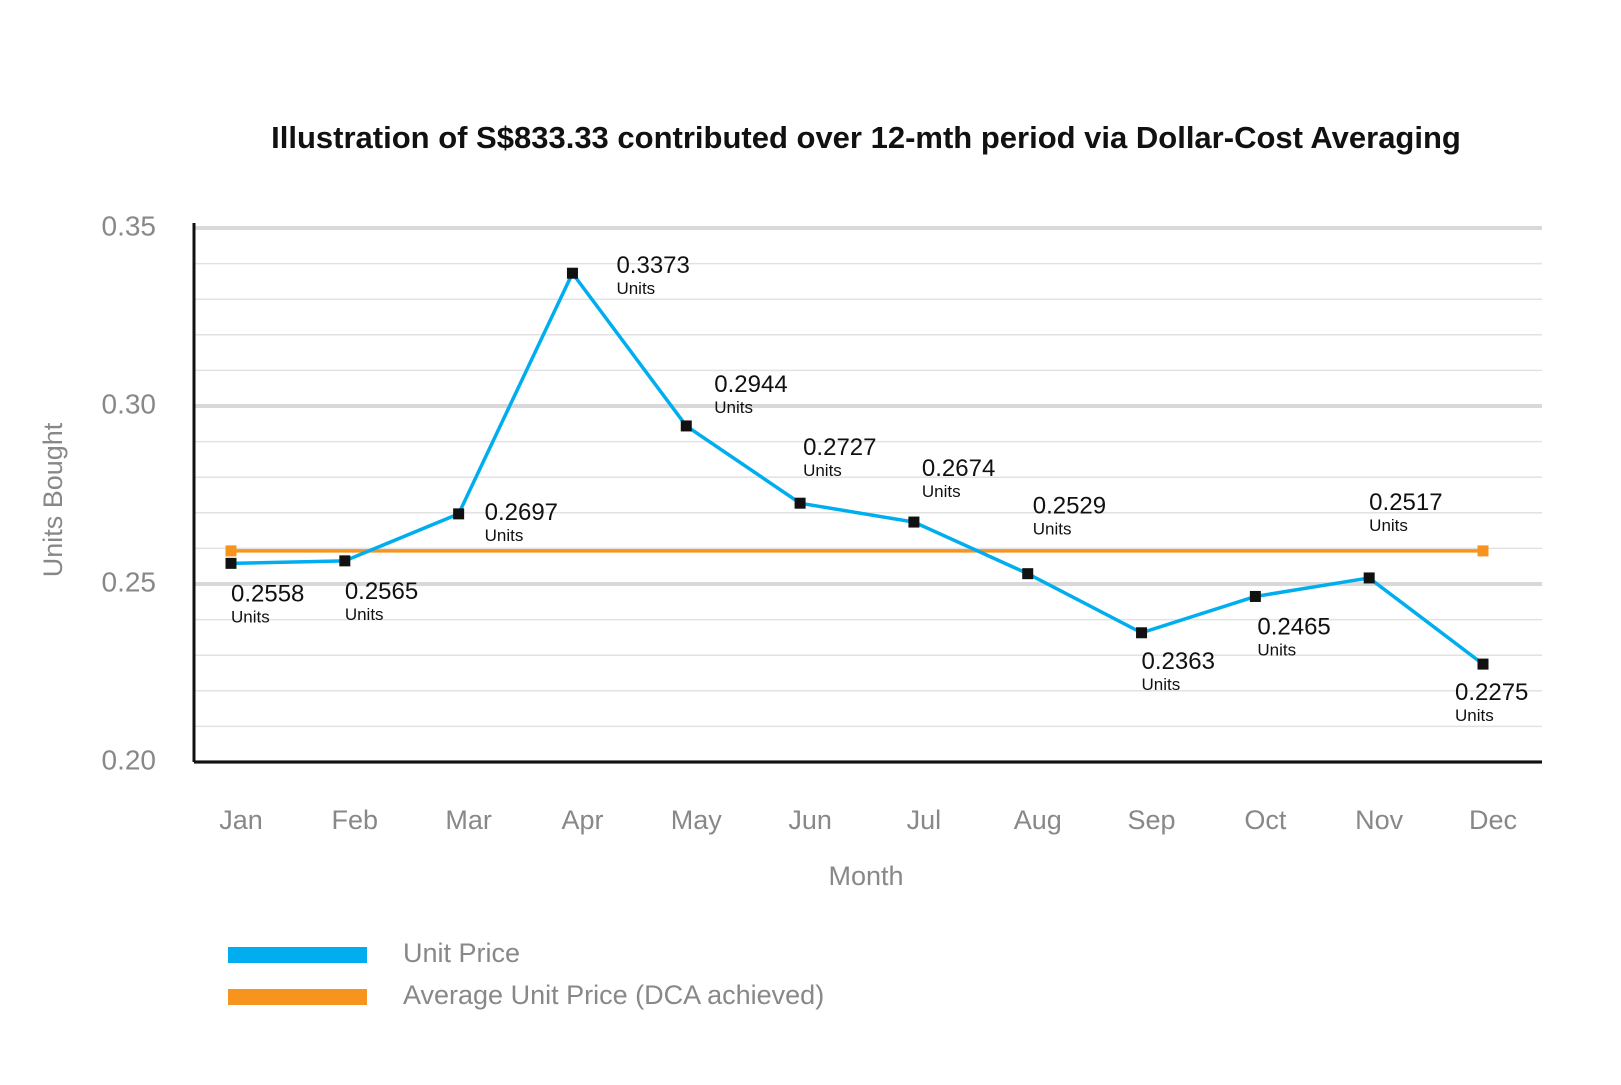 The height and width of the screenshot is (1085, 1621). I want to click on data-label: 0.2565 Units, so click(381, 601).